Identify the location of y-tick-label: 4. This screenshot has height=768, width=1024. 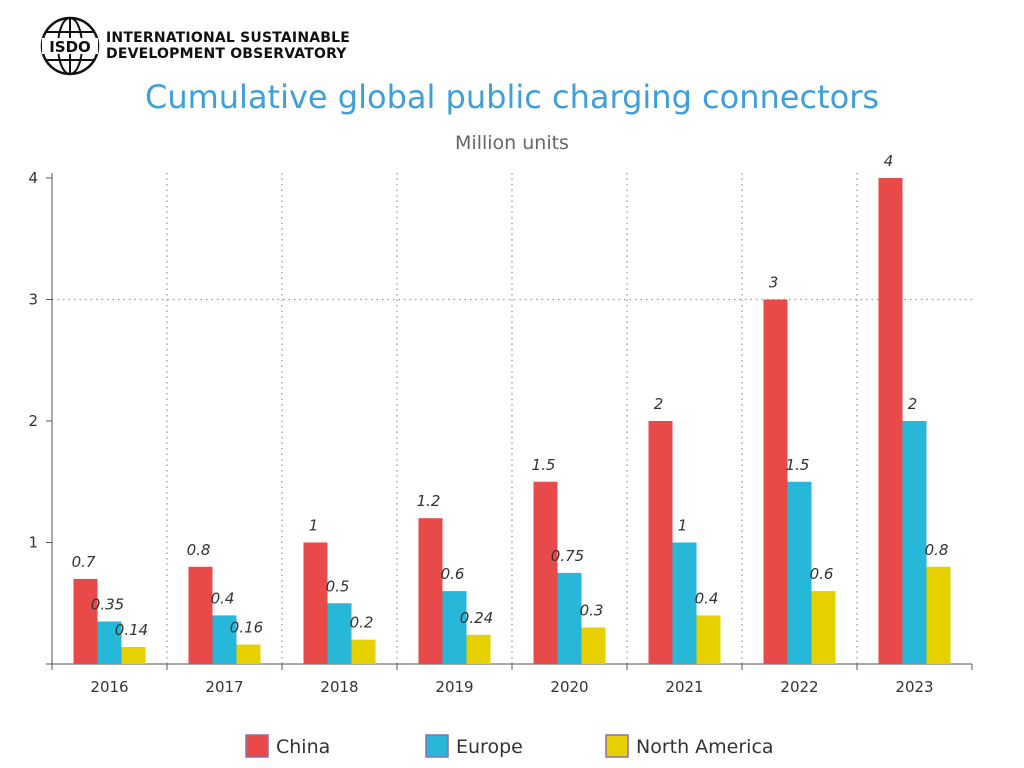
(33, 178).